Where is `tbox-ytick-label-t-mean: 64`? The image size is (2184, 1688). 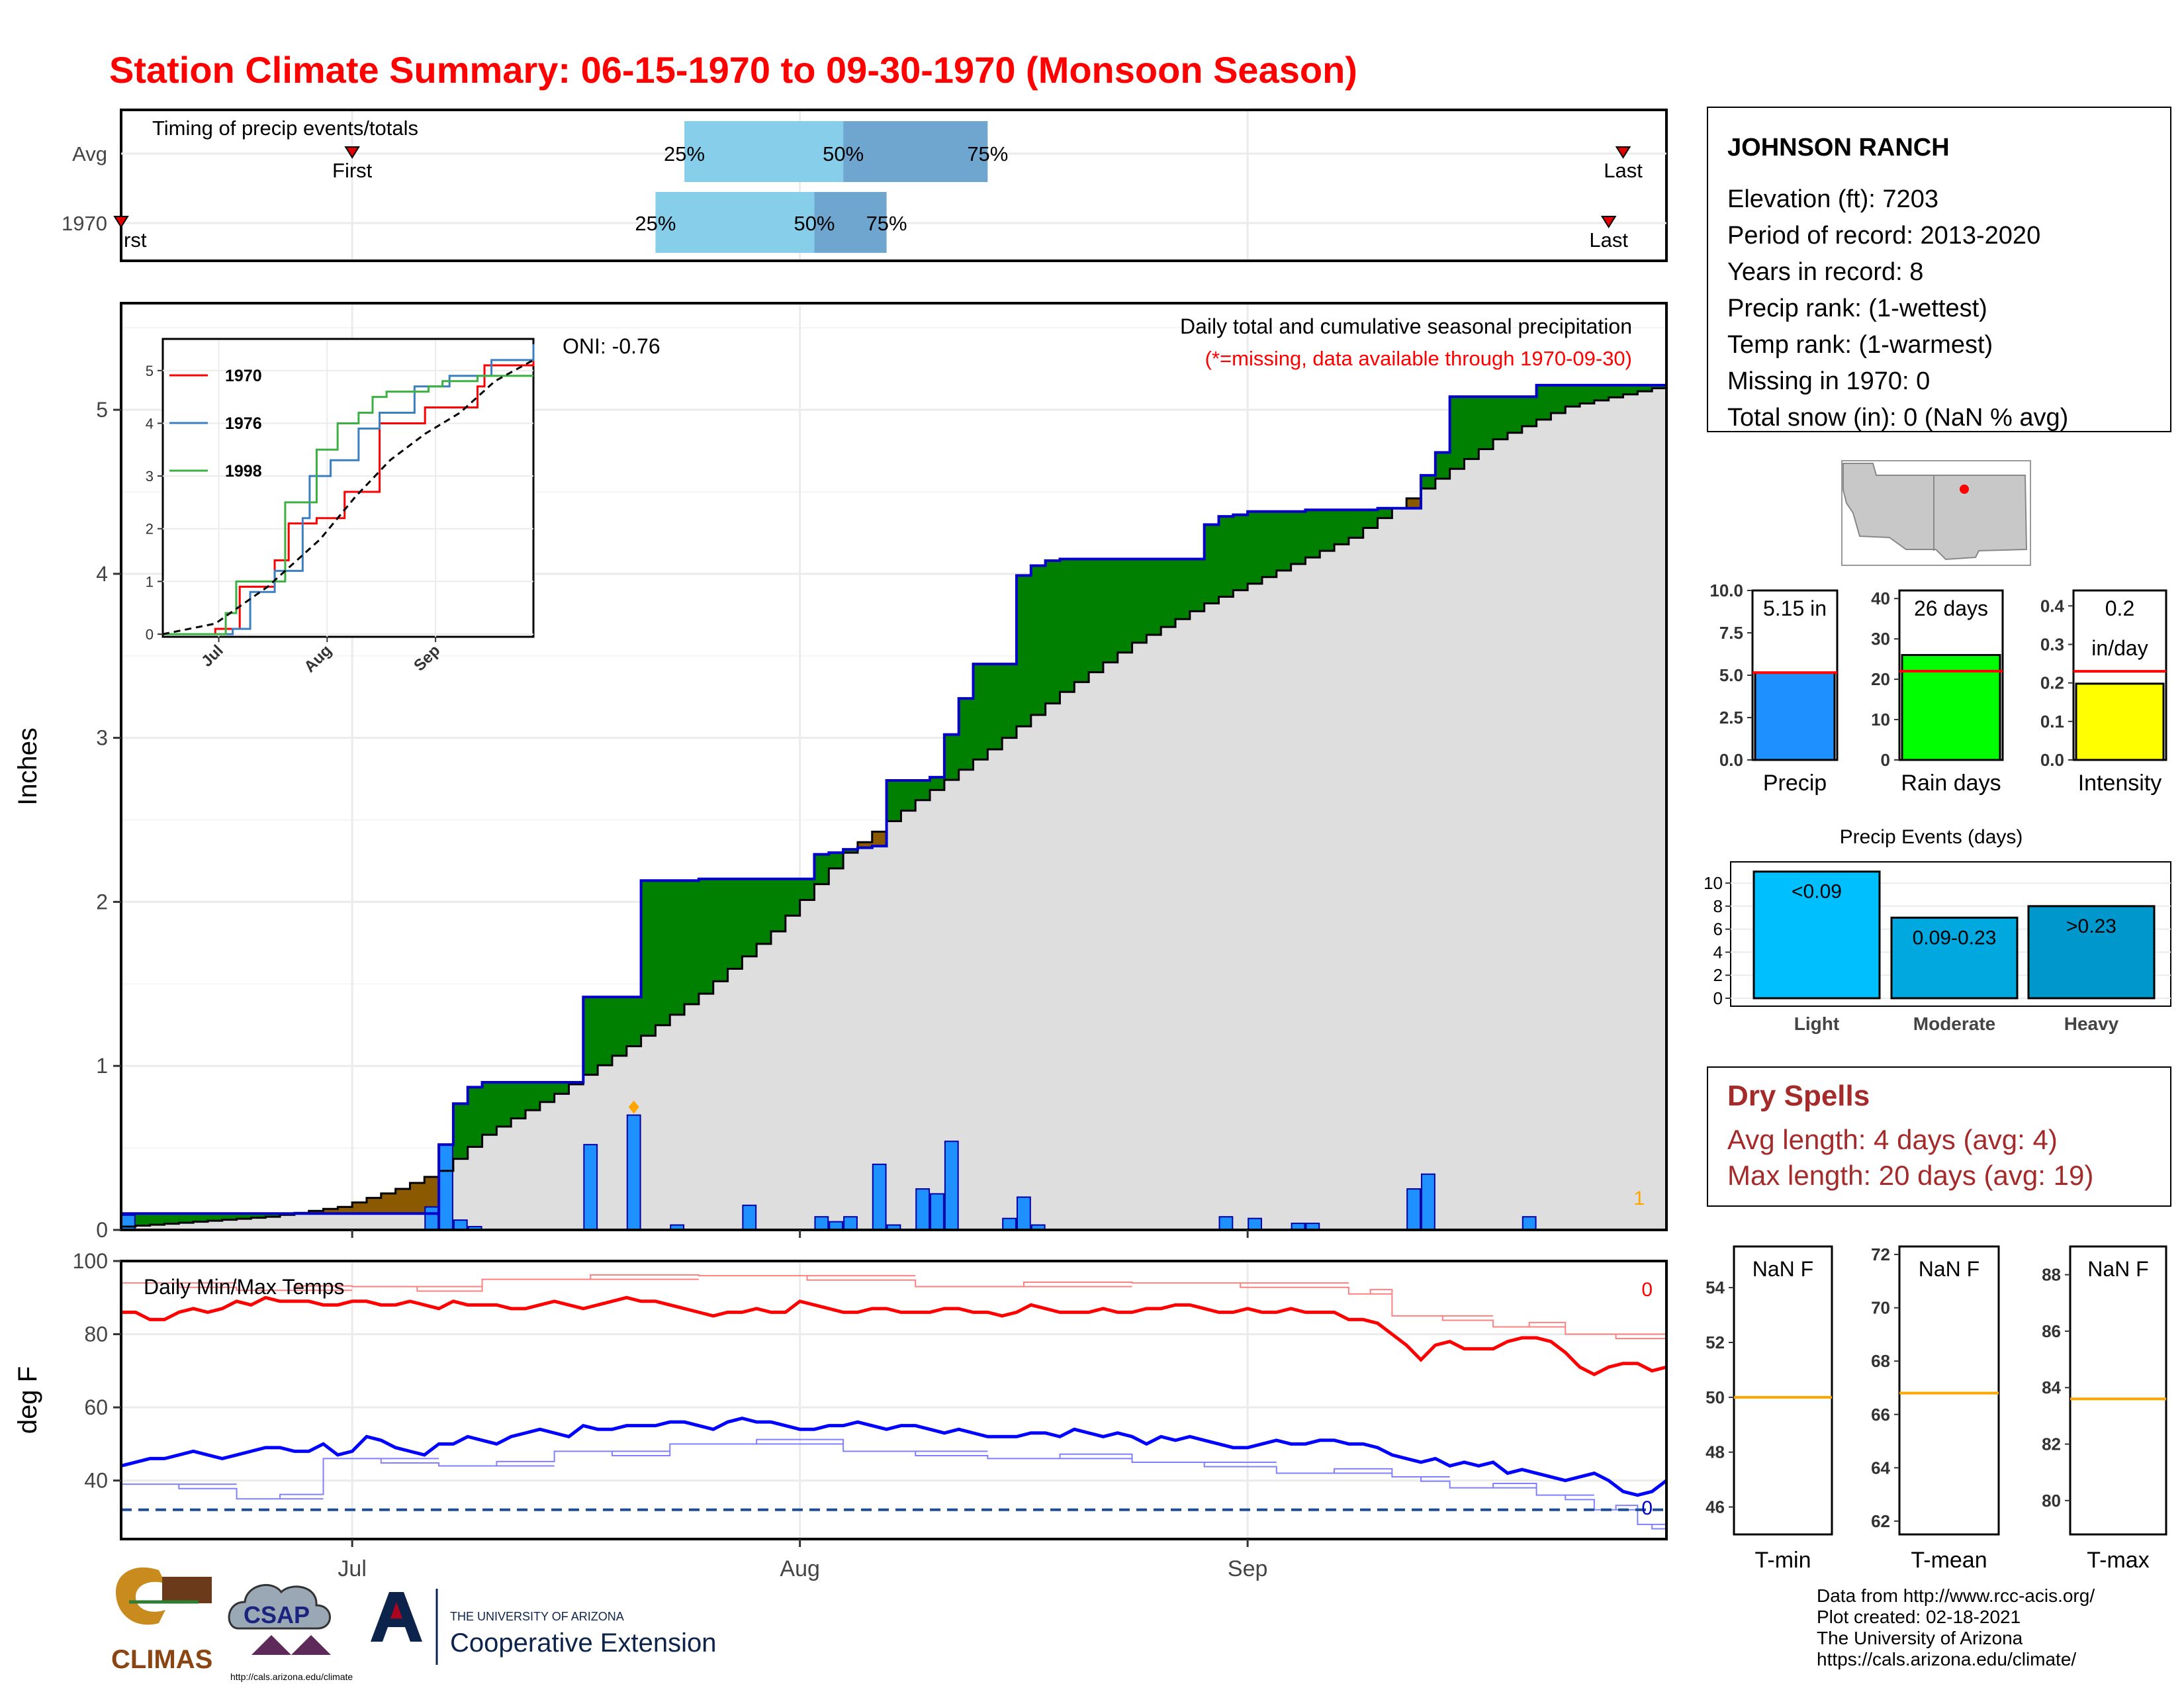
tbox-ytick-label-t-mean: 64 is located at coordinates (1880, 1467).